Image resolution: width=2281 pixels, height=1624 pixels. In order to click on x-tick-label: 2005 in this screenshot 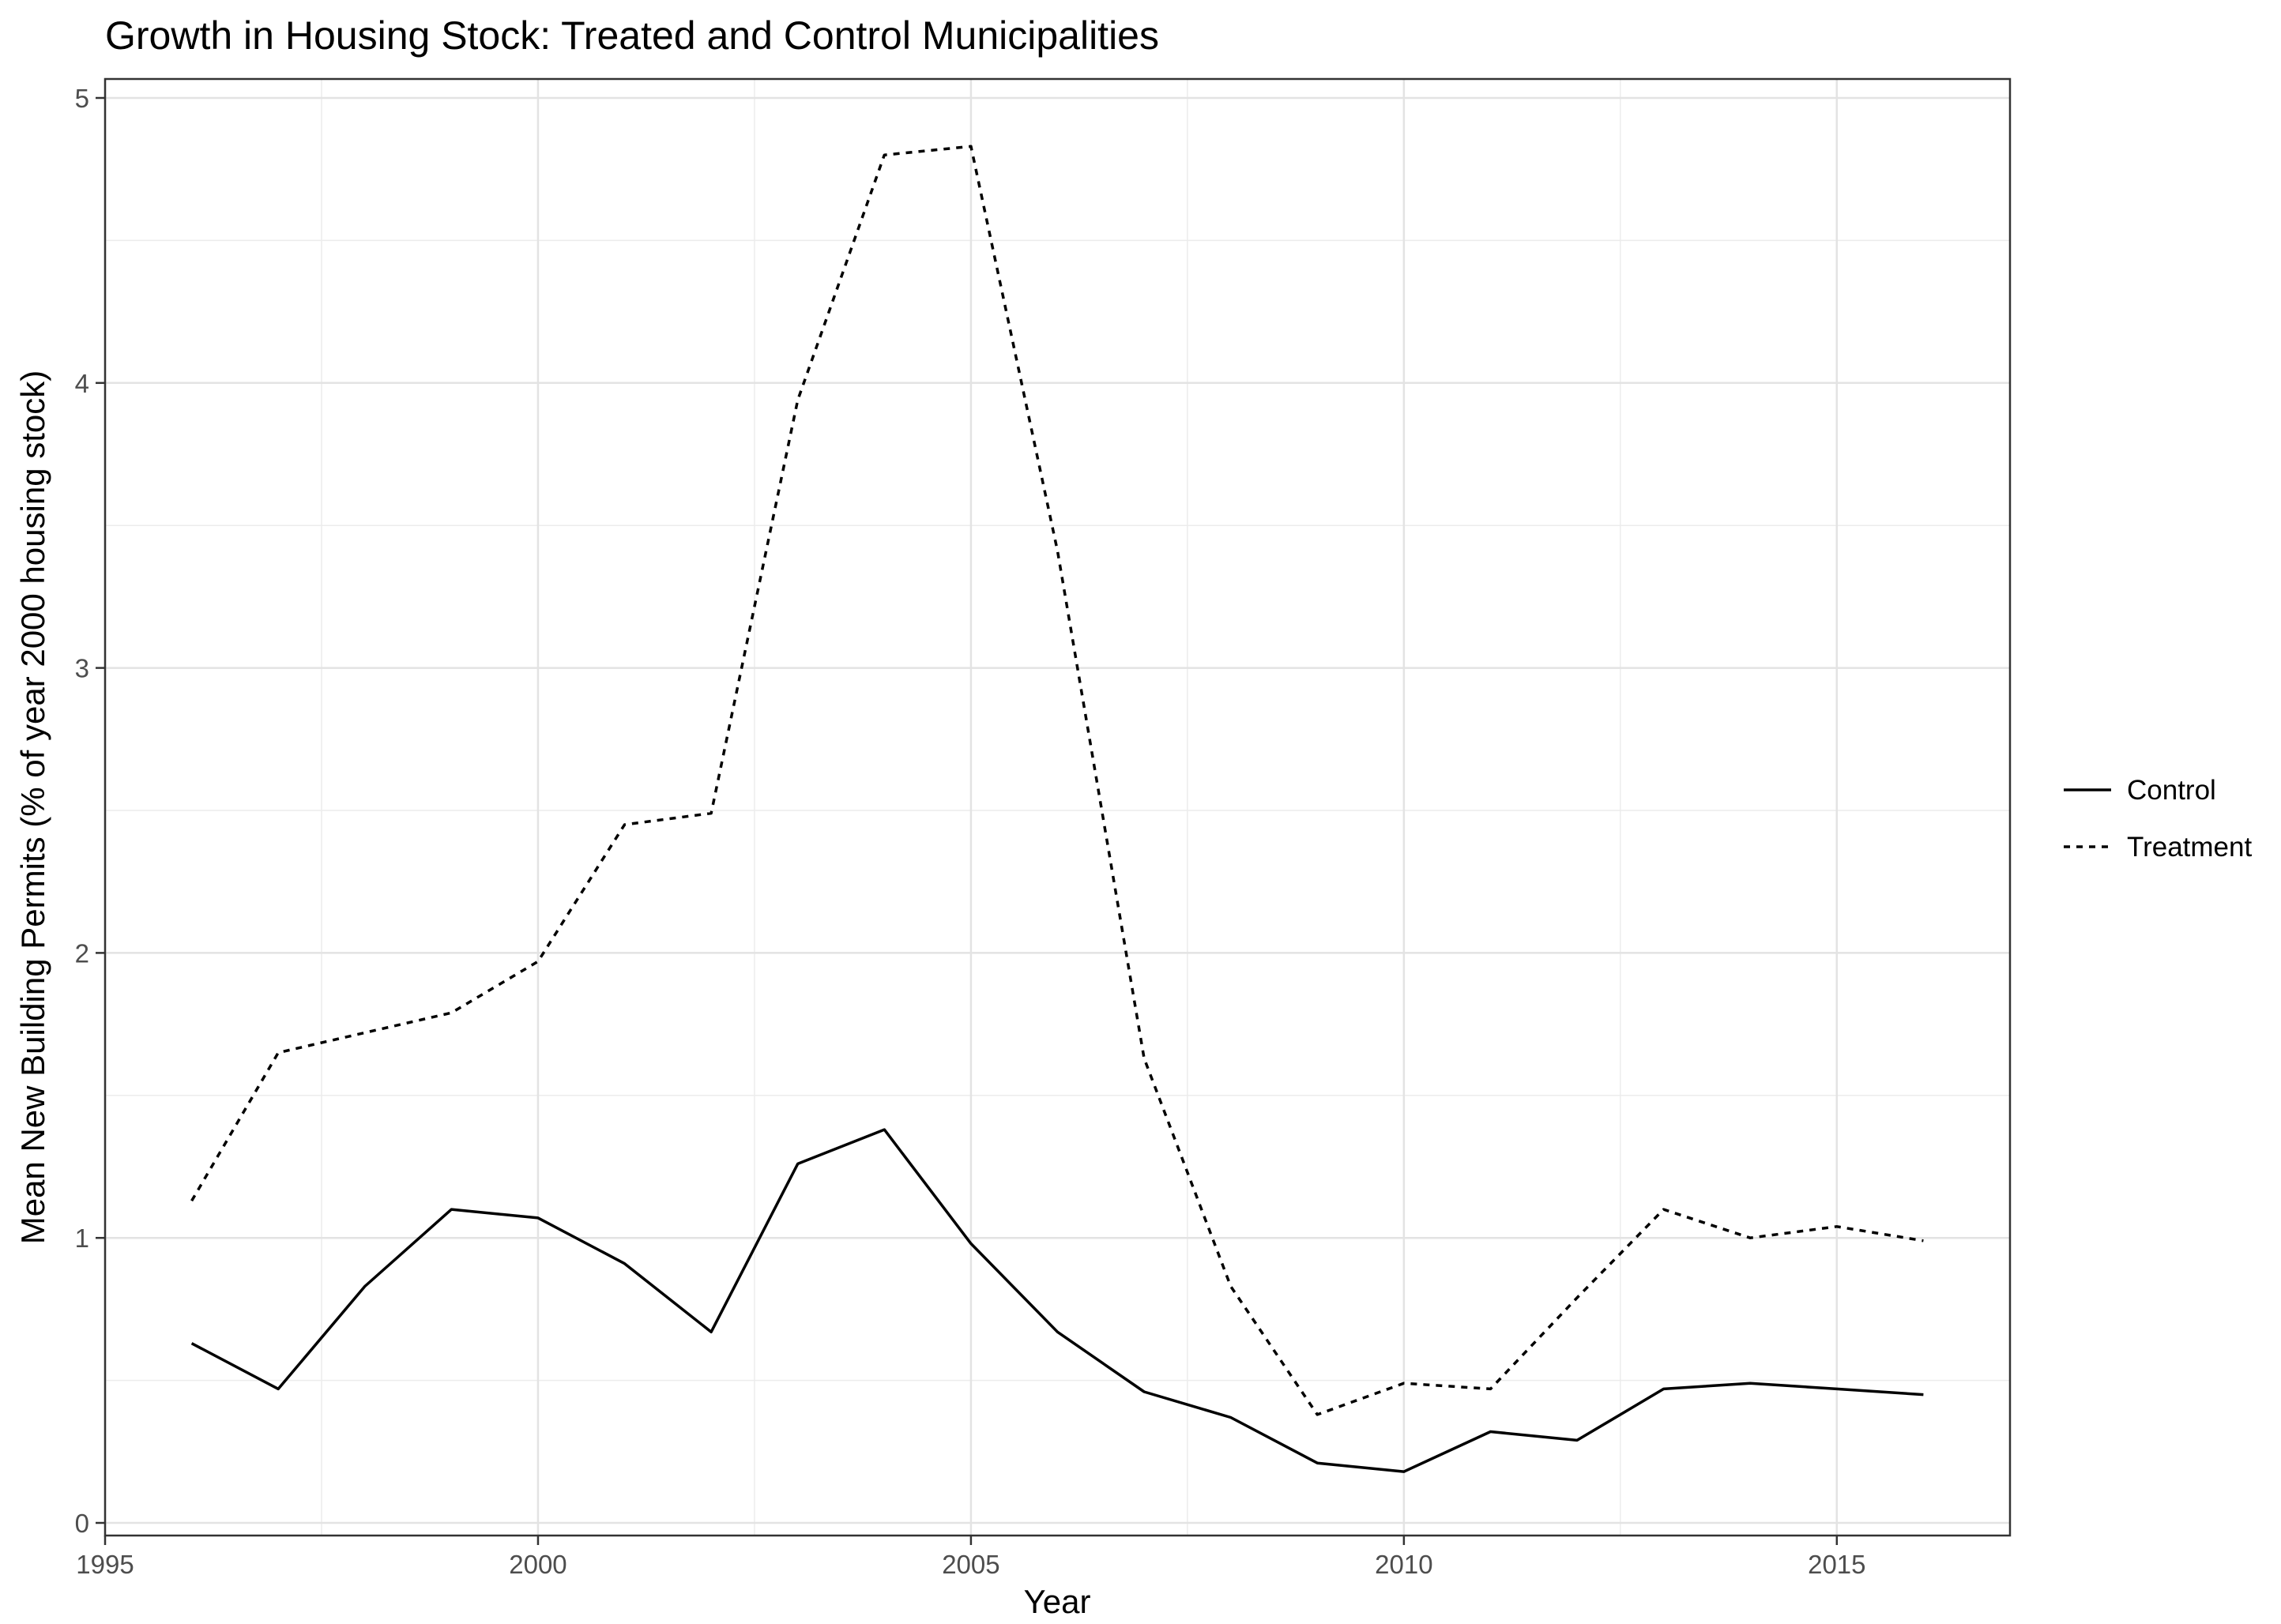, I will do `click(970, 1564)`.